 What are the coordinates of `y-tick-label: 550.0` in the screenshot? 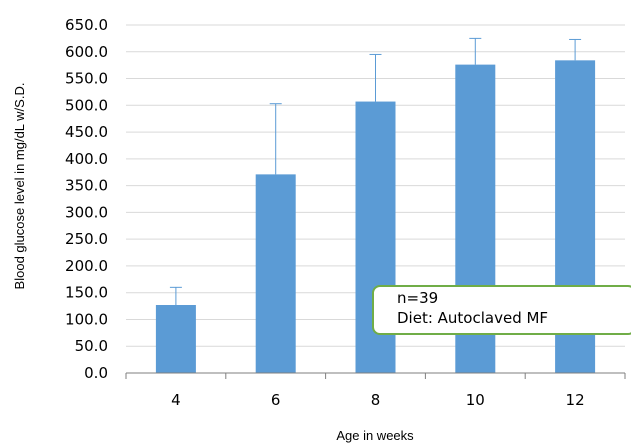 It's located at (86, 79).